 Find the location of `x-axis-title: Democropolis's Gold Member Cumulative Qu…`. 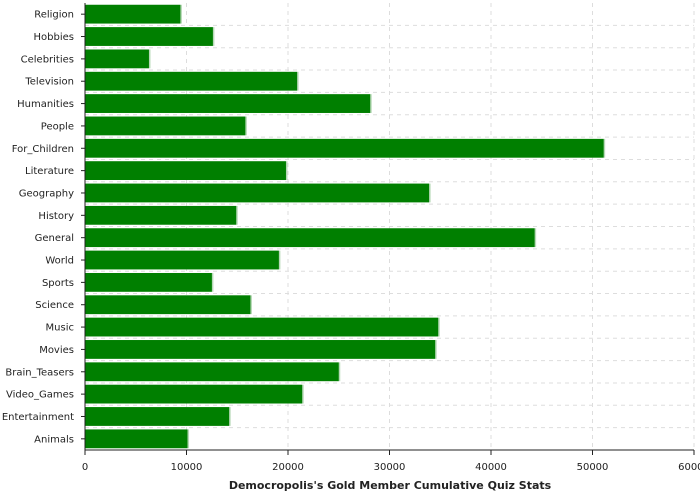

x-axis-title: Democropolis's Gold Member Cumulative Qu… is located at coordinates (390, 485).